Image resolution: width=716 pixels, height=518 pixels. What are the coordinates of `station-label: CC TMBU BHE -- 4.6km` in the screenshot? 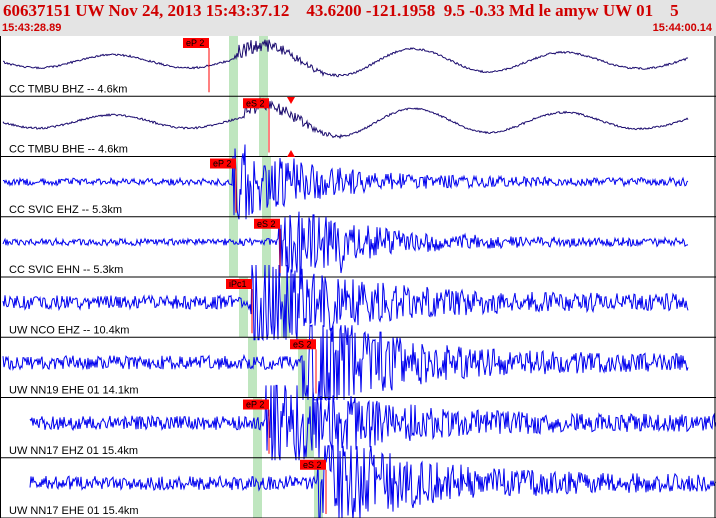 It's located at (68, 150).